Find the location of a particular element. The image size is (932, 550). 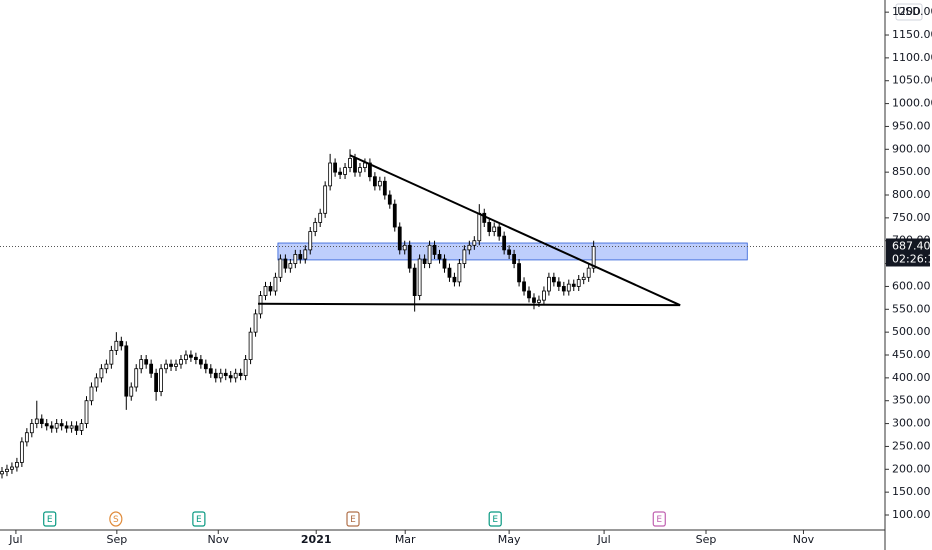

y-tick-label: 550.00 is located at coordinates (911, 308).